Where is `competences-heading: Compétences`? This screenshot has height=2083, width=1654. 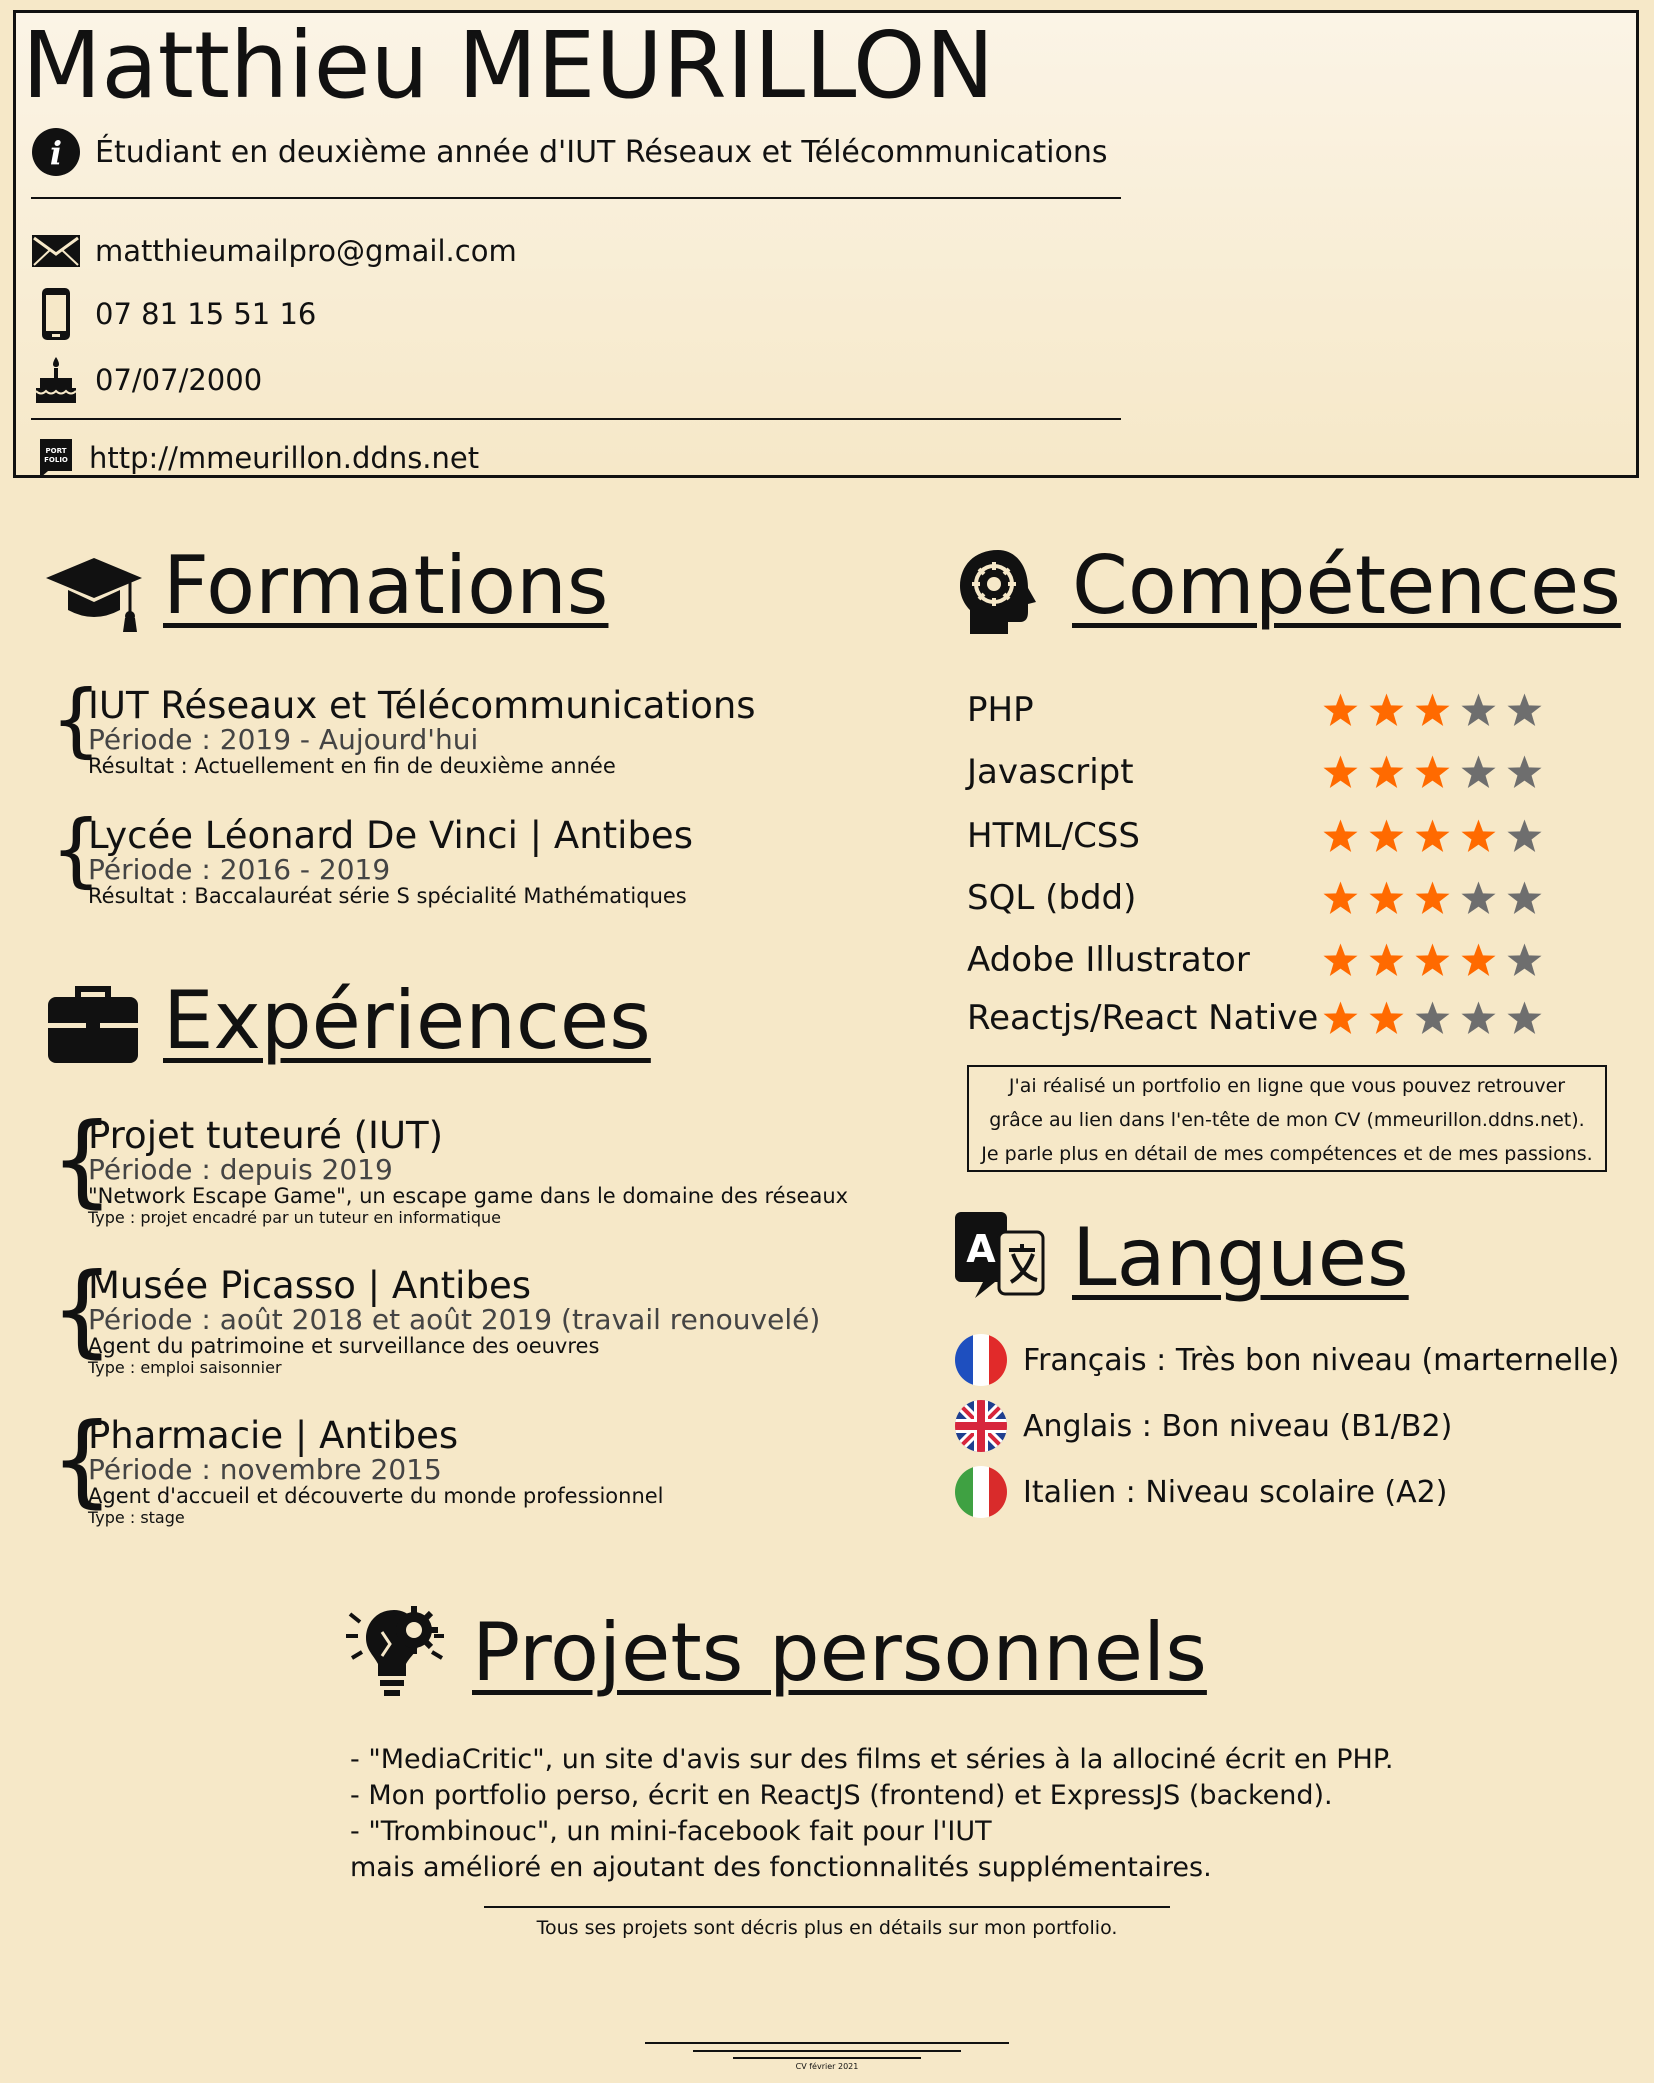
competences-heading: Compétences is located at coordinates (1346, 586).